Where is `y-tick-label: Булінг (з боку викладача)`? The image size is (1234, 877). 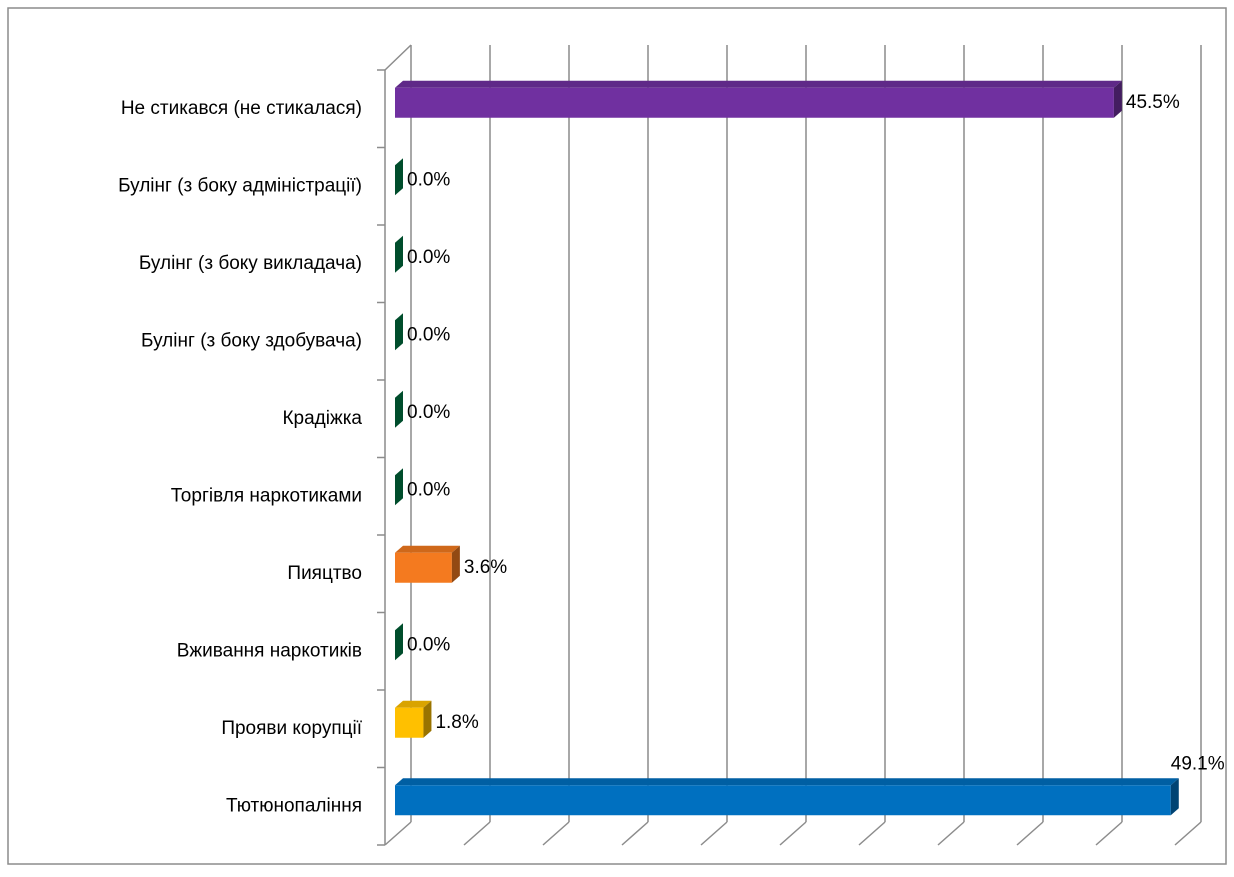
y-tick-label: Булінг (з боку викладача) is located at coordinates (250, 263).